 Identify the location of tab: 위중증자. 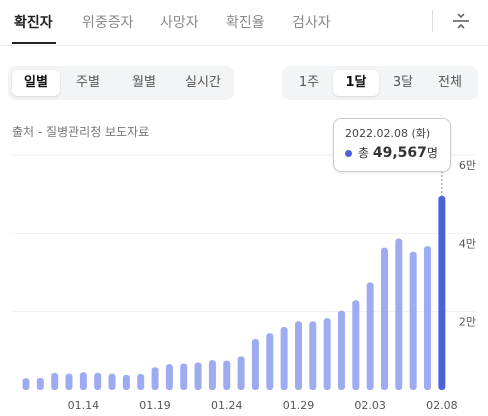
(108, 23).